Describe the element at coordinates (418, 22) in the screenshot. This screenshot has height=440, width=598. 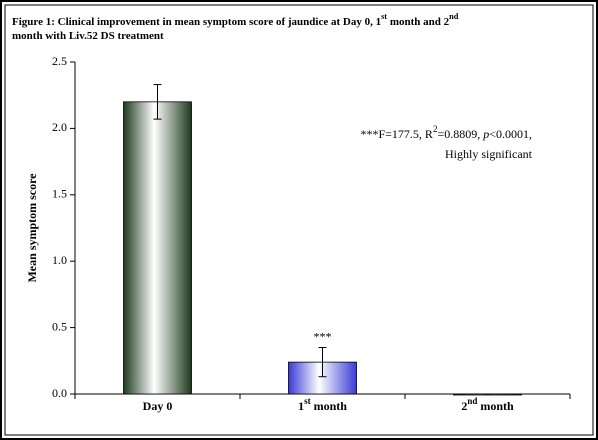
I see `text-part: month and 2` at that location.